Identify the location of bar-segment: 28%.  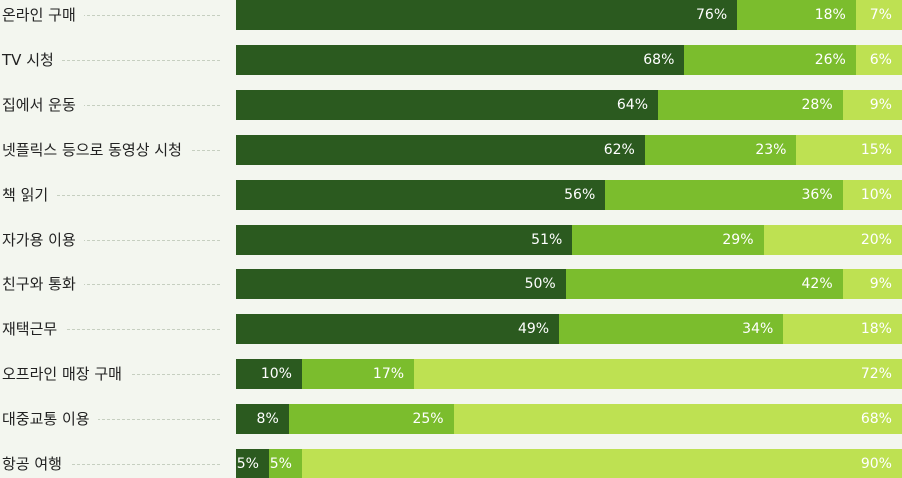
(750, 104).